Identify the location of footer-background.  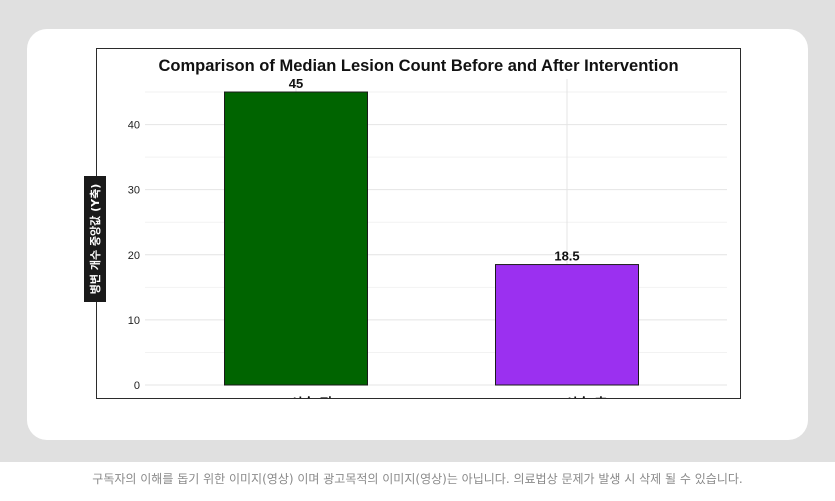
(417, 481).